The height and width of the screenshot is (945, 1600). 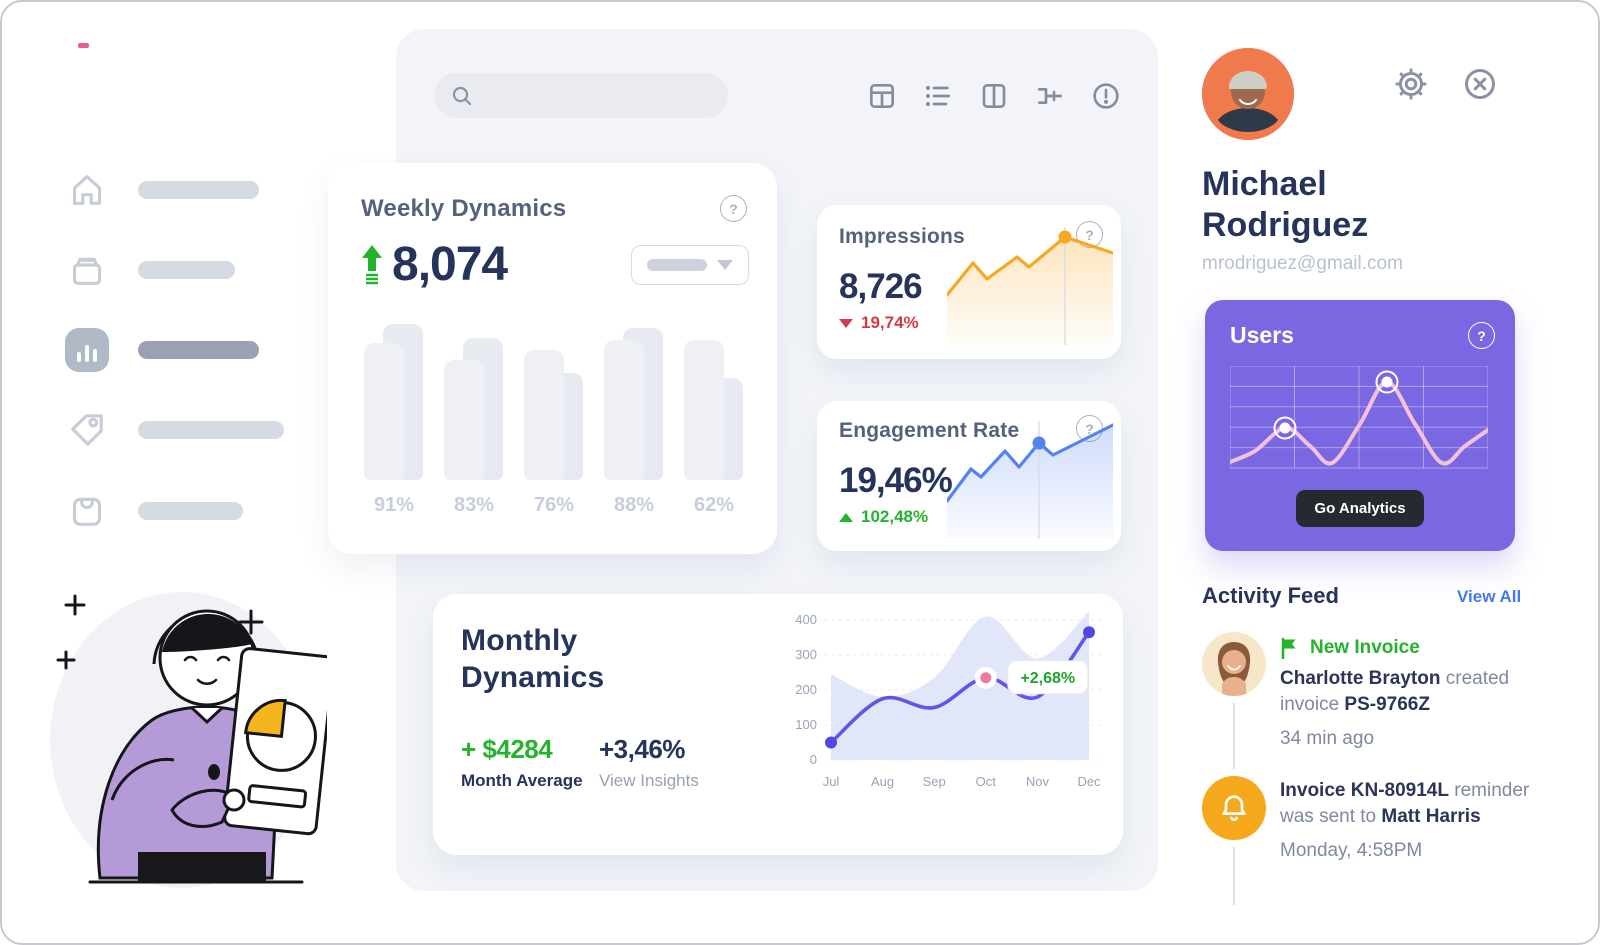 What do you see at coordinates (87, 270) in the screenshot?
I see `box-icon` at bounding box center [87, 270].